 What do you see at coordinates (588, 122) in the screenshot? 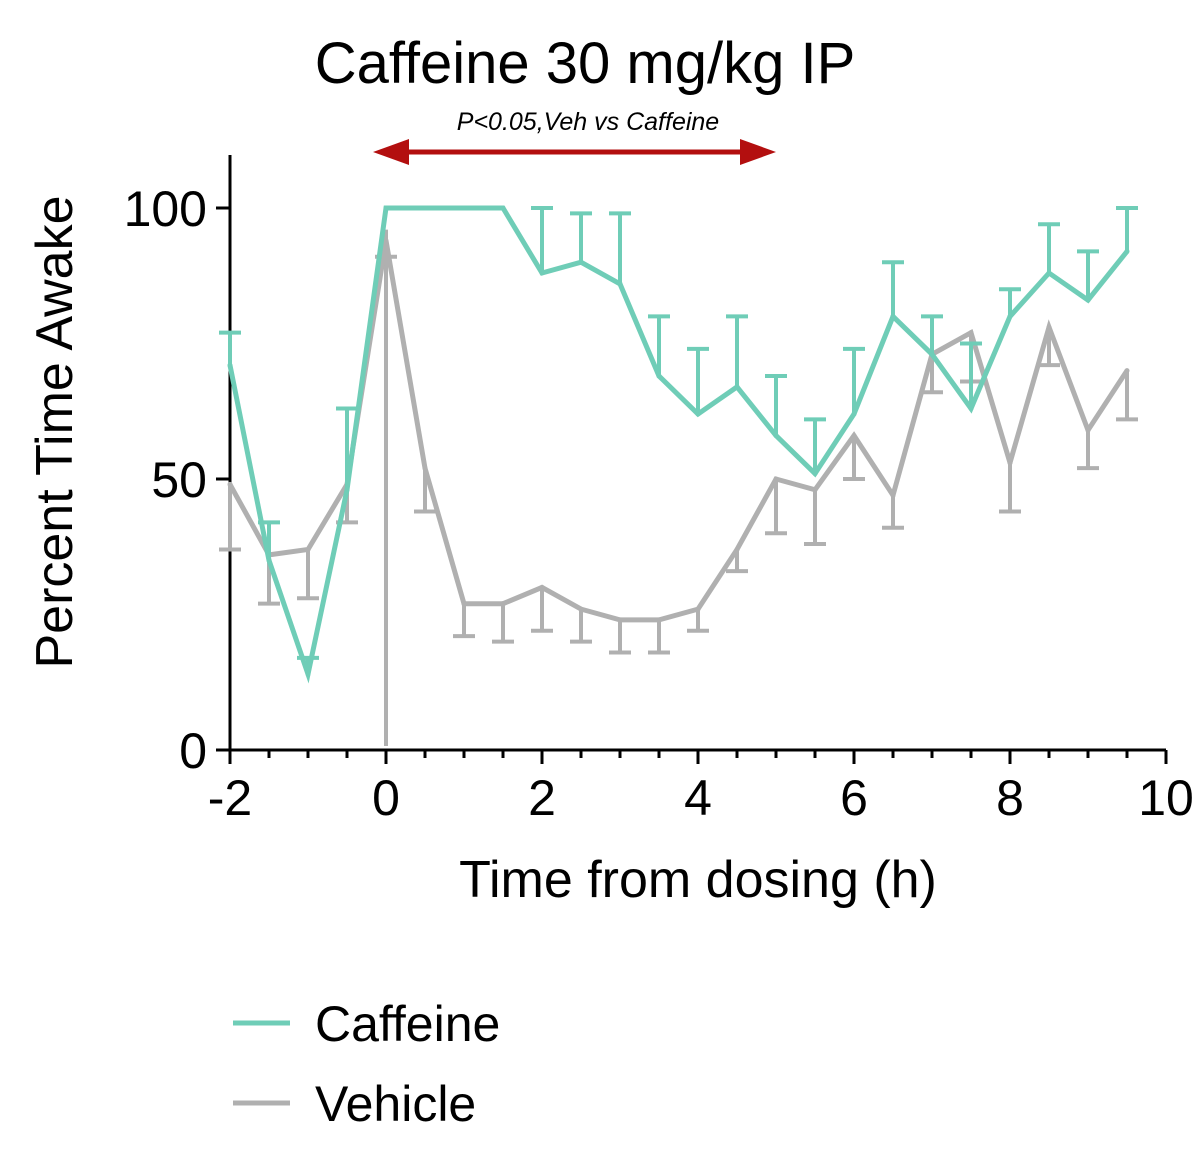
I see `significance-label: P<0.05,Veh vs Caffeine` at bounding box center [588, 122].